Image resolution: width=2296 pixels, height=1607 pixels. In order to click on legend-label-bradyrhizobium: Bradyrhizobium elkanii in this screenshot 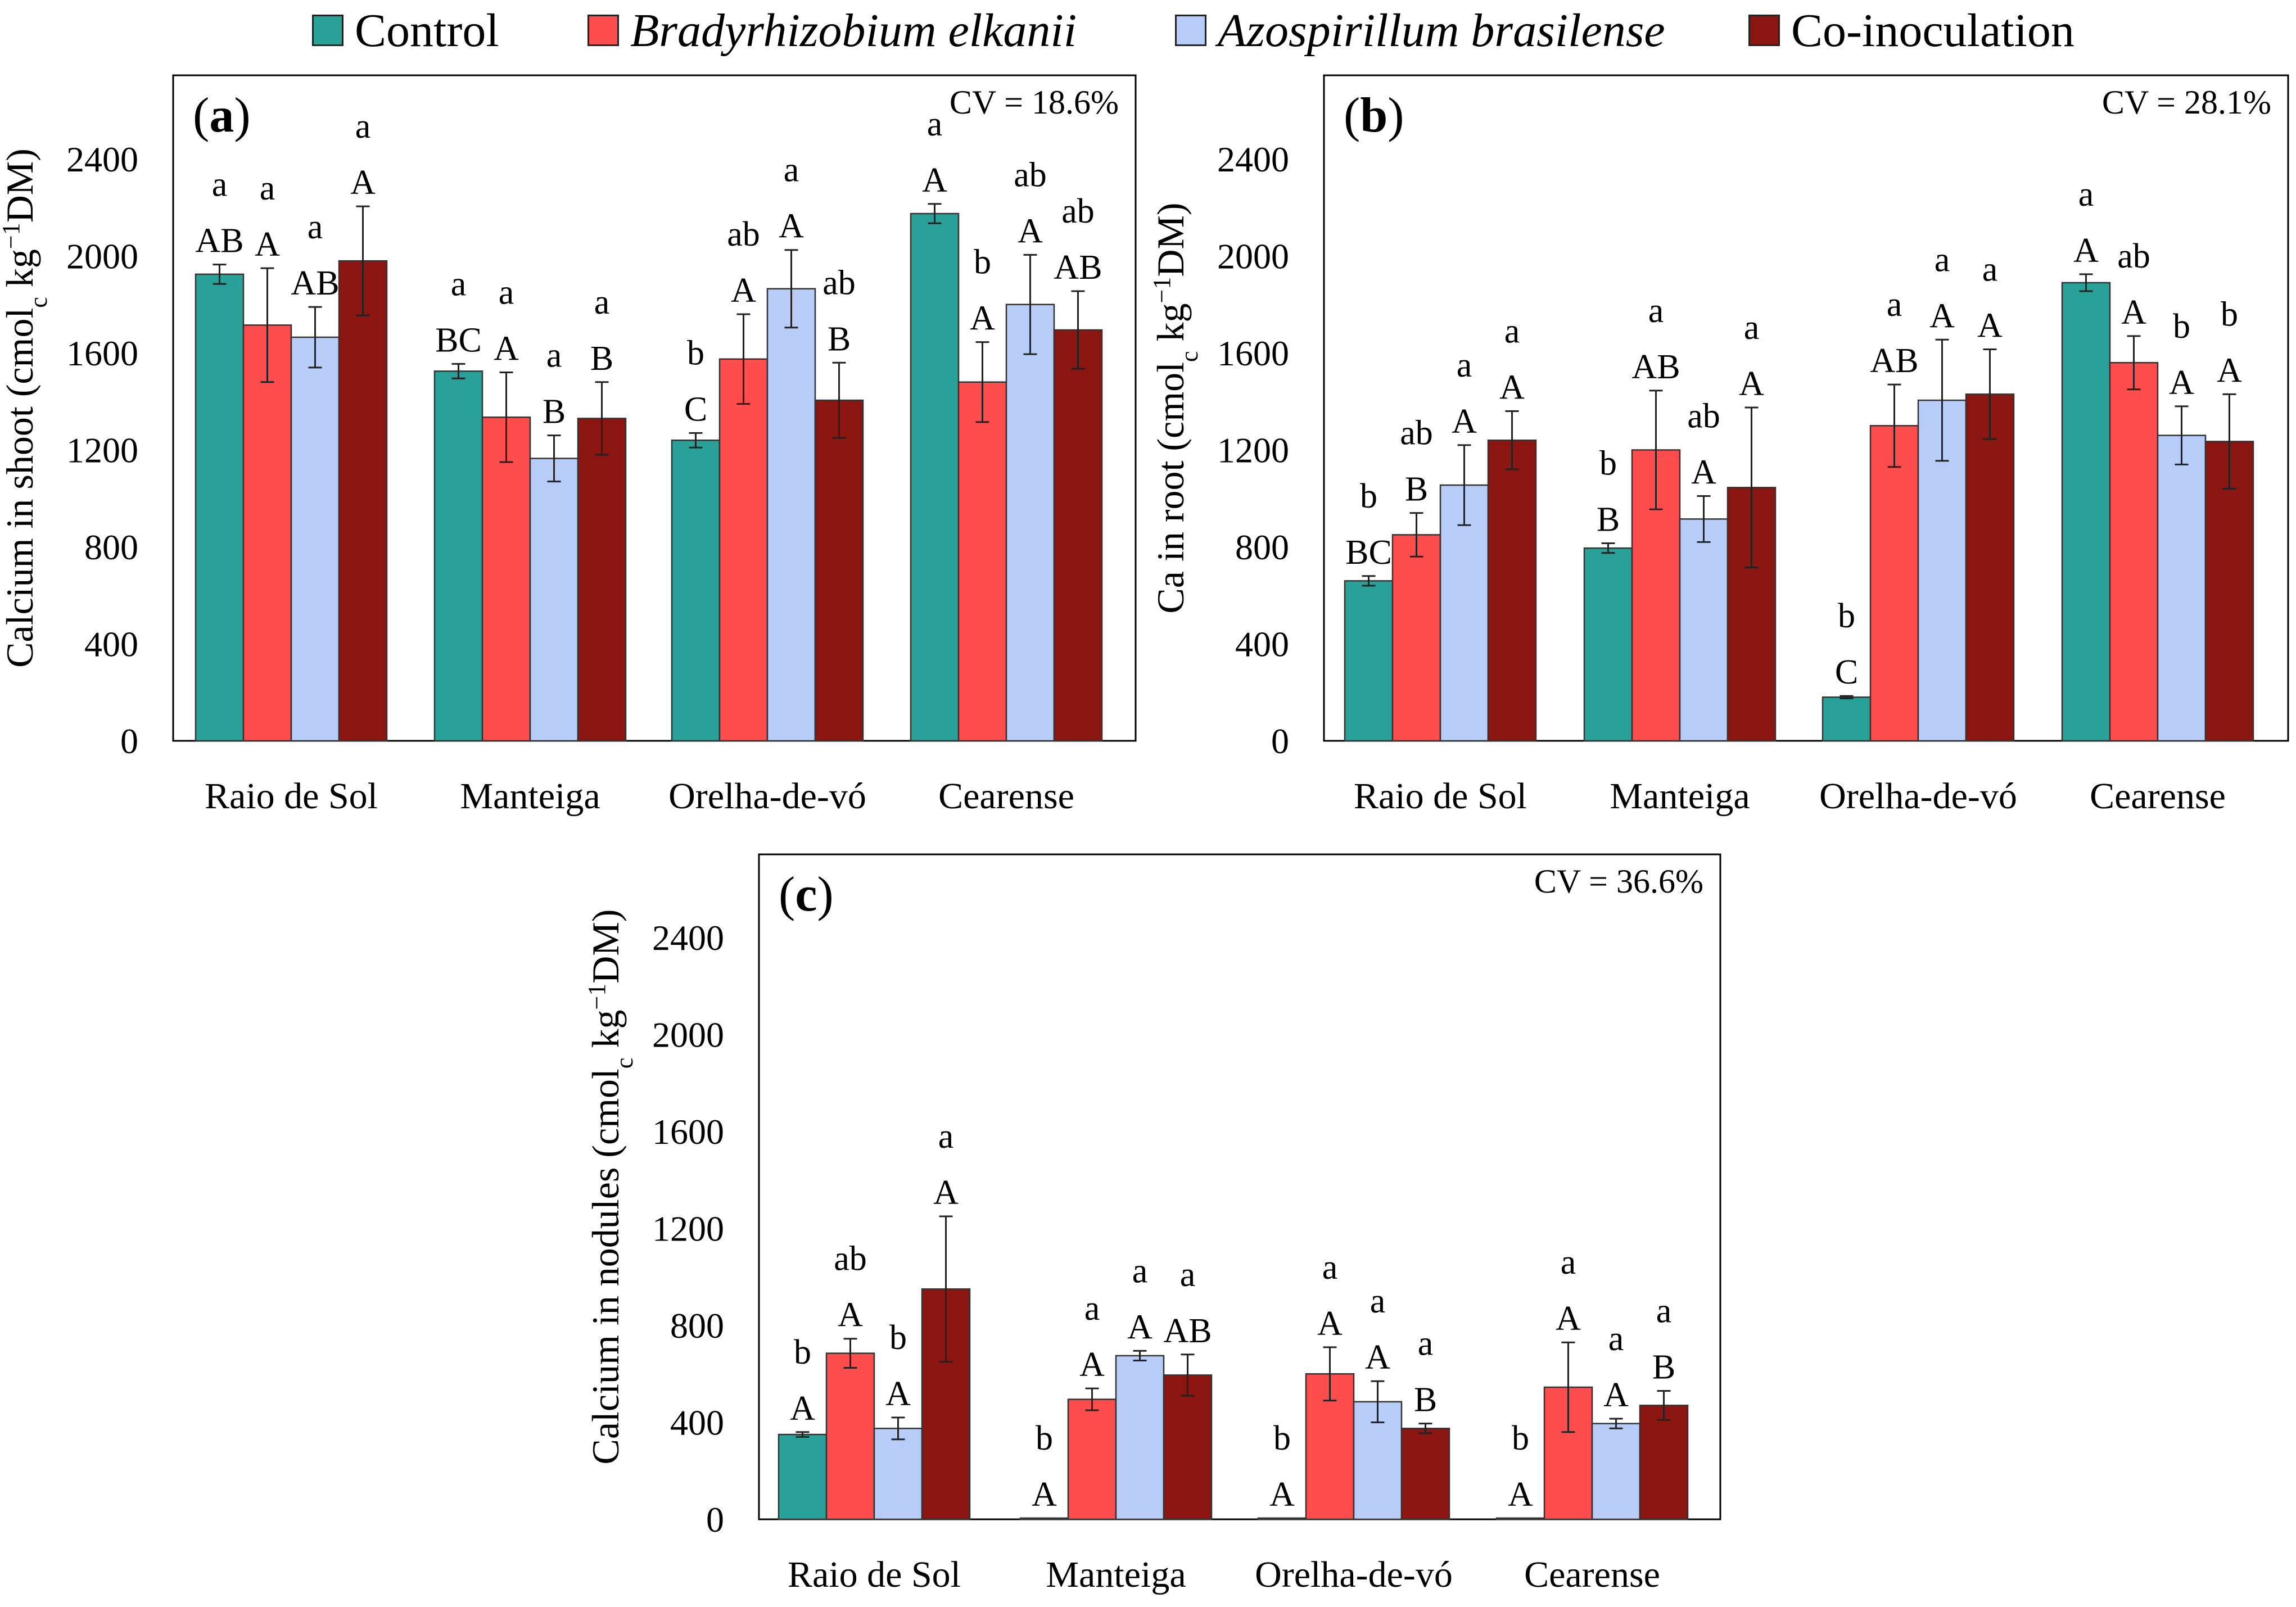, I will do `click(853, 30)`.